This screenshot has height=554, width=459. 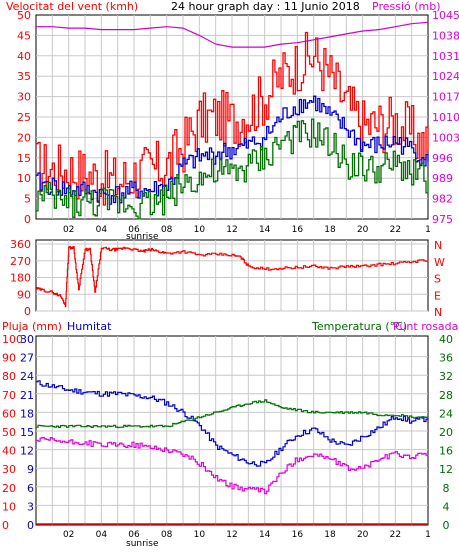 I want to click on temperature-y-tick-label: 16, so click(x=446, y=451).